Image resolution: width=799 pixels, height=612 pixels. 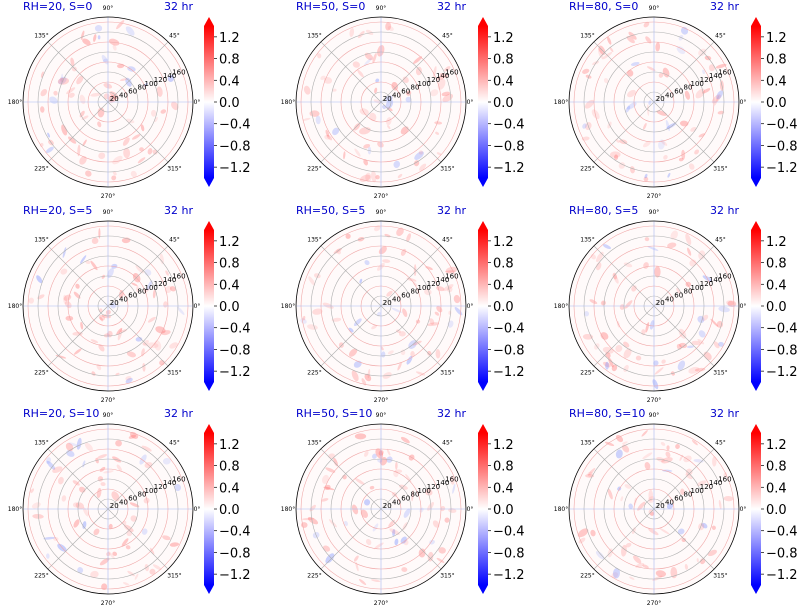 I want to click on colorbar-tick-label: −1.2, so click(x=782, y=168).